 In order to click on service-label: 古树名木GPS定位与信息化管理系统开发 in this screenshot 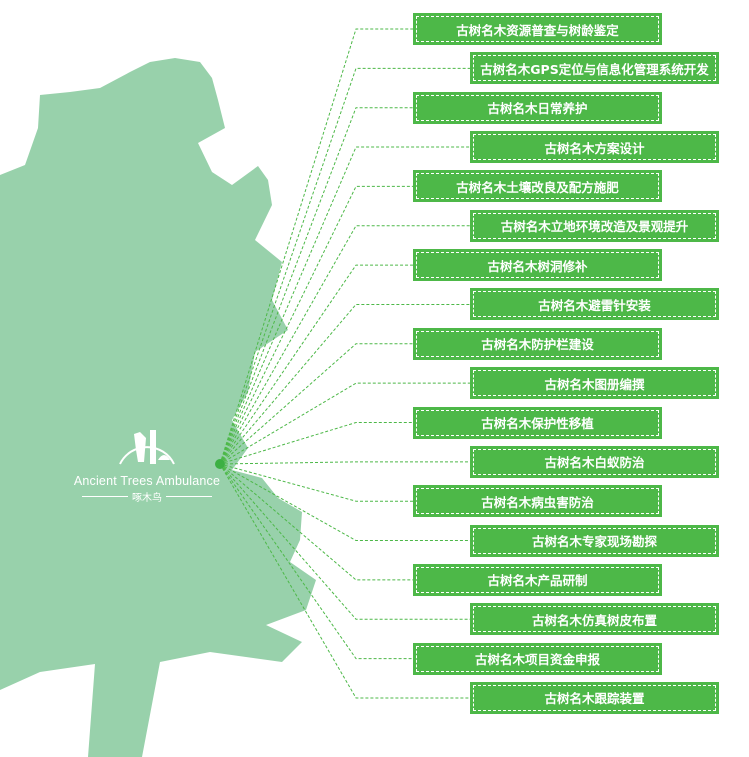, I will do `click(594, 68)`.